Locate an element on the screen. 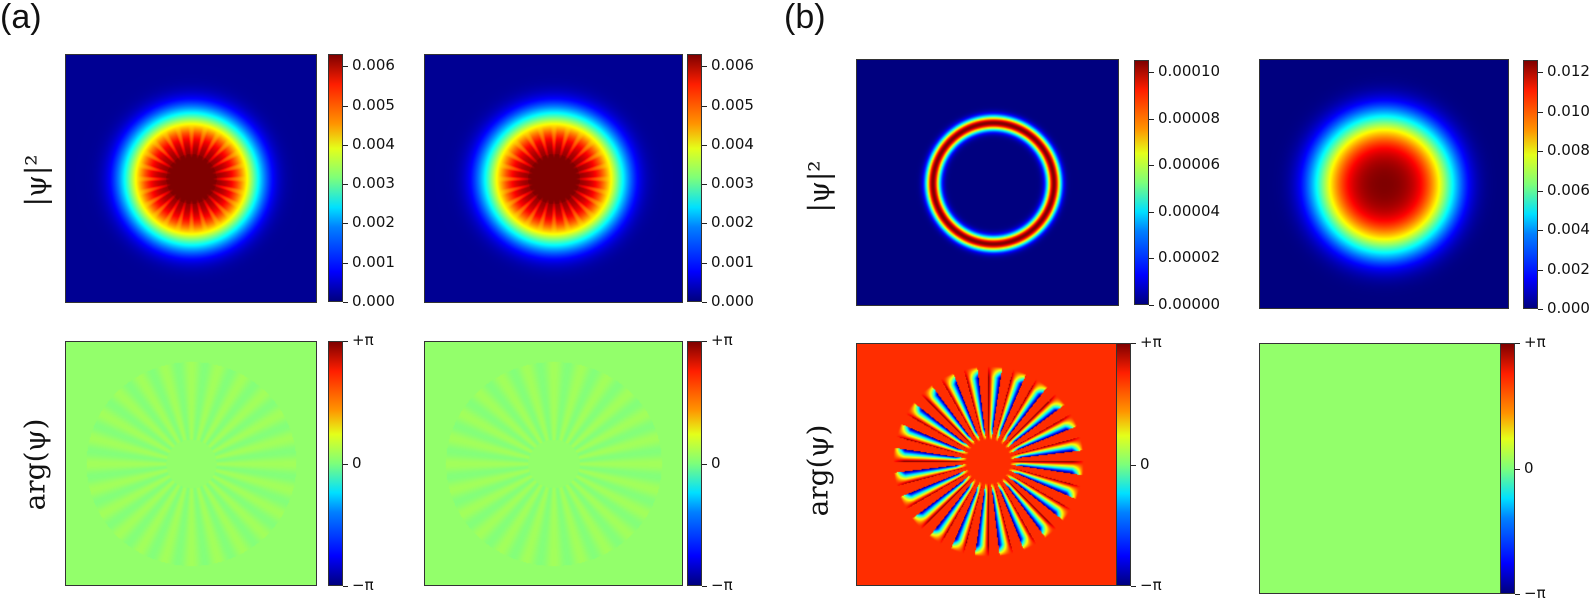  figure-label-a: (a) is located at coordinates (21, 18).